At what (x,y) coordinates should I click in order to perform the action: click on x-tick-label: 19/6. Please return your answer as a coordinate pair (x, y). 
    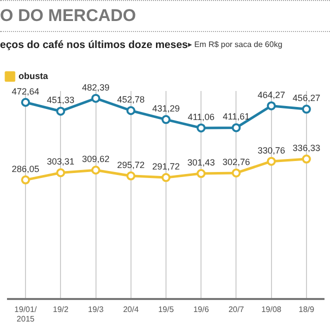
    Looking at the image, I should click on (201, 309).